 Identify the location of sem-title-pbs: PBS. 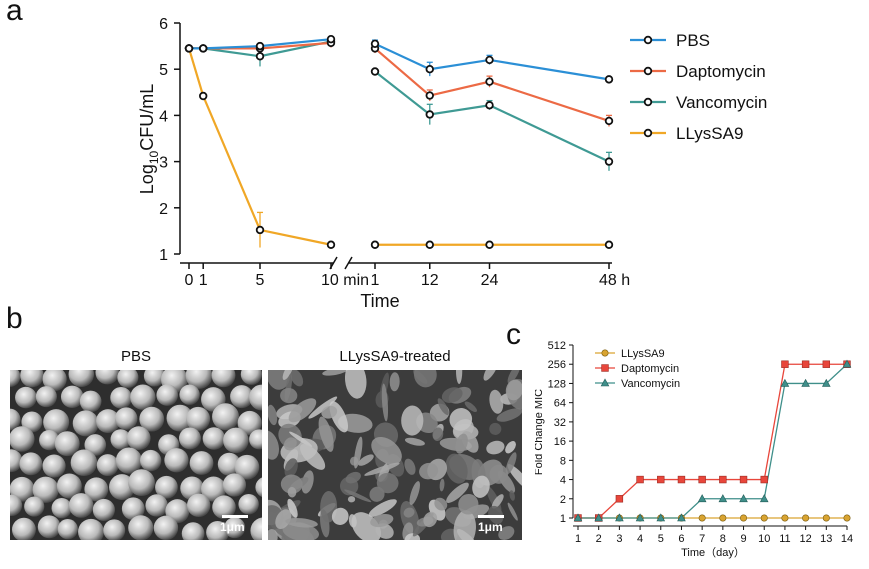
(135, 356).